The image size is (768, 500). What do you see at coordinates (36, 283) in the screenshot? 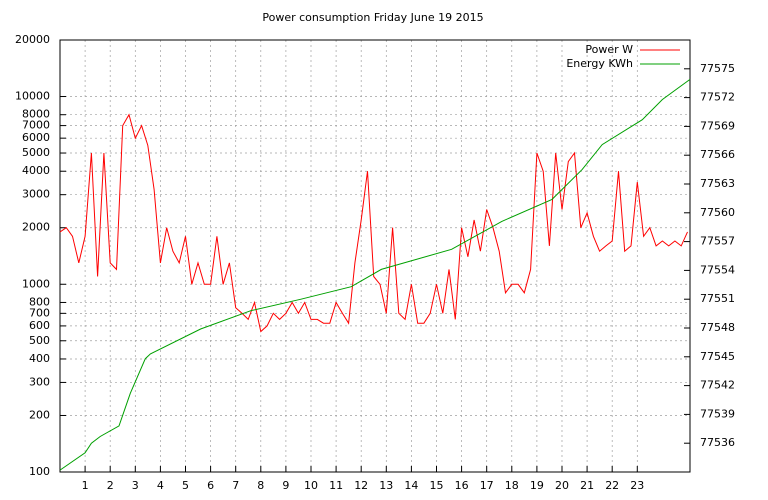
I see `y-tick-label: 1000` at bounding box center [36, 283].